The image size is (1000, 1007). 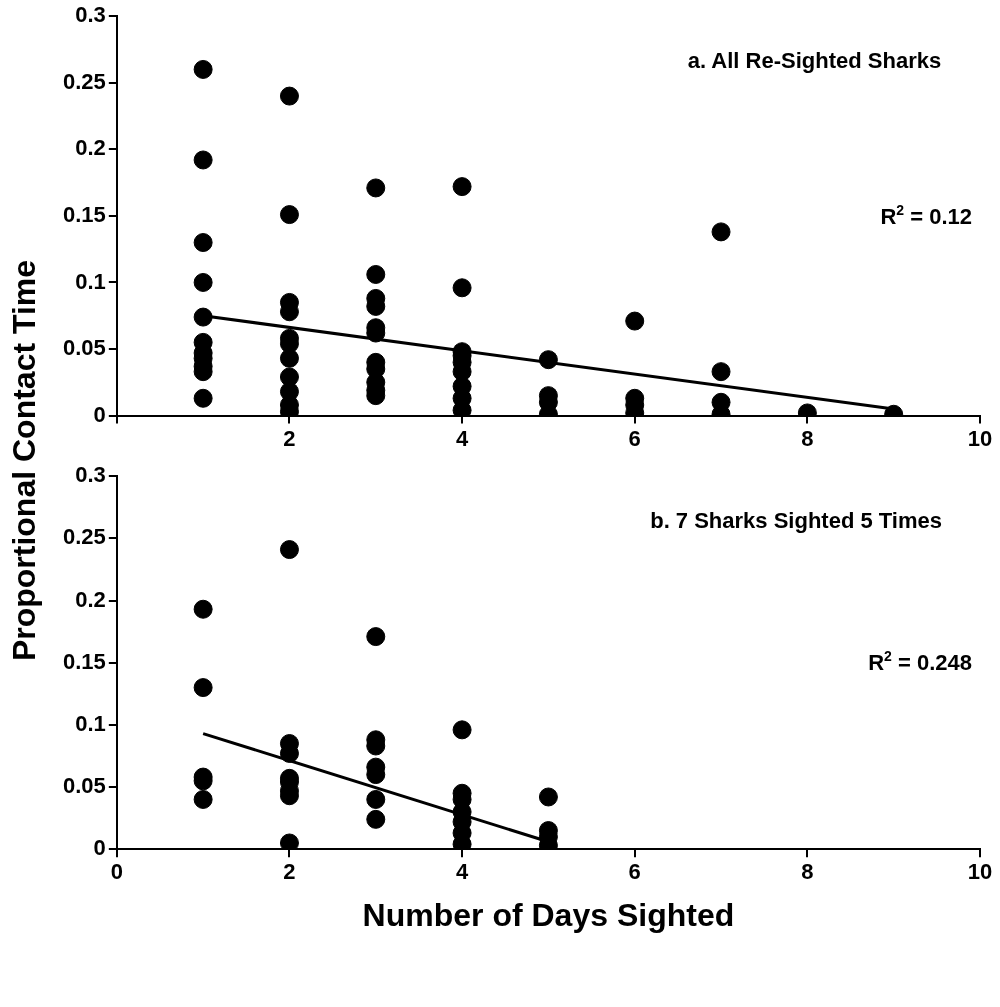 I want to click on x-axis-title: Number of Days Sighted, so click(x=548, y=914).